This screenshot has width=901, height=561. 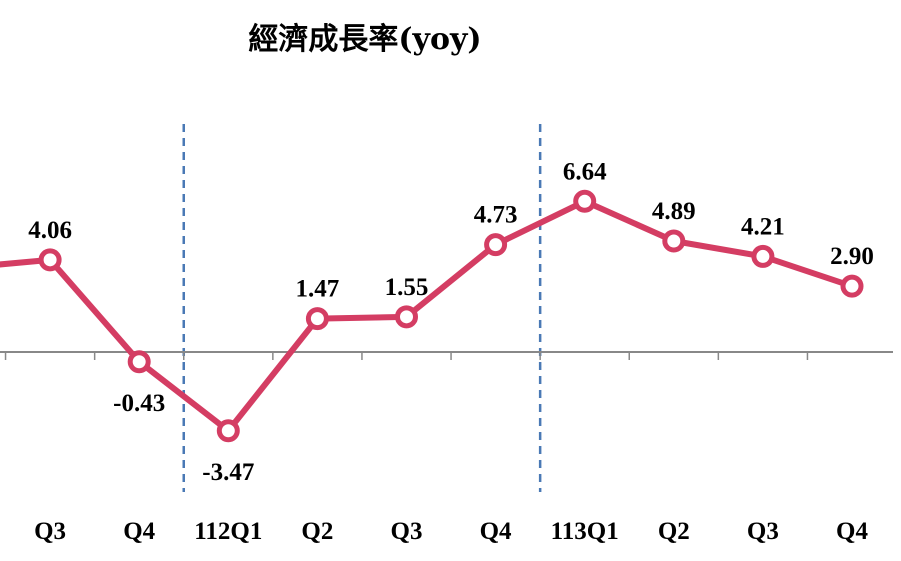 What do you see at coordinates (763, 226) in the screenshot?
I see `data-label: 4.21` at bounding box center [763, 226].